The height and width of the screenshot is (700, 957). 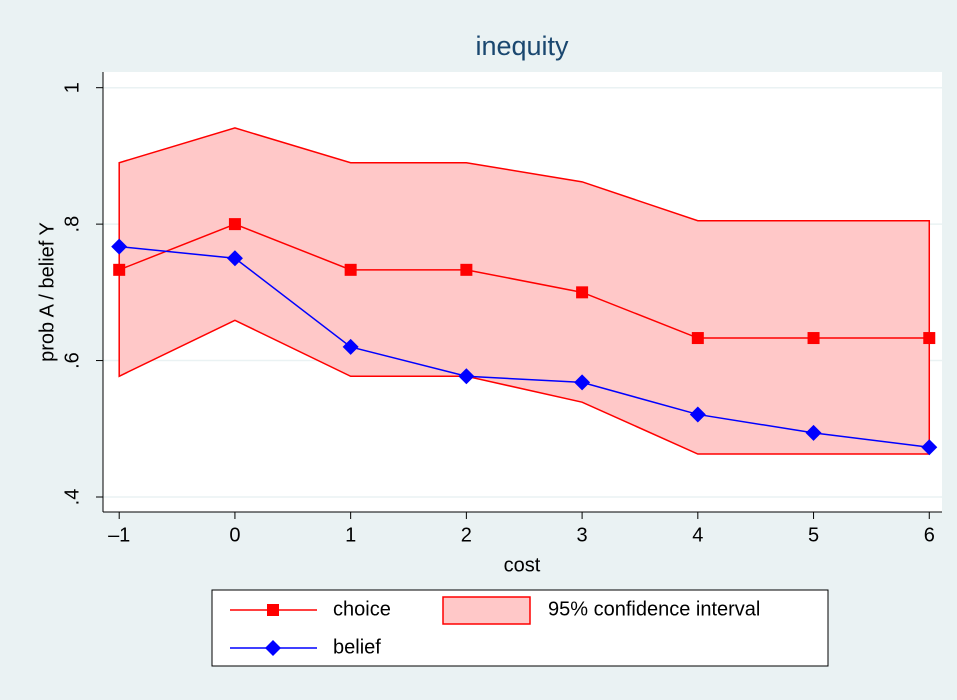 What do you see at coordinates (929, 535) in the screenshot?
I see `x-tick-label: 6` at bounding box center [929, 535].